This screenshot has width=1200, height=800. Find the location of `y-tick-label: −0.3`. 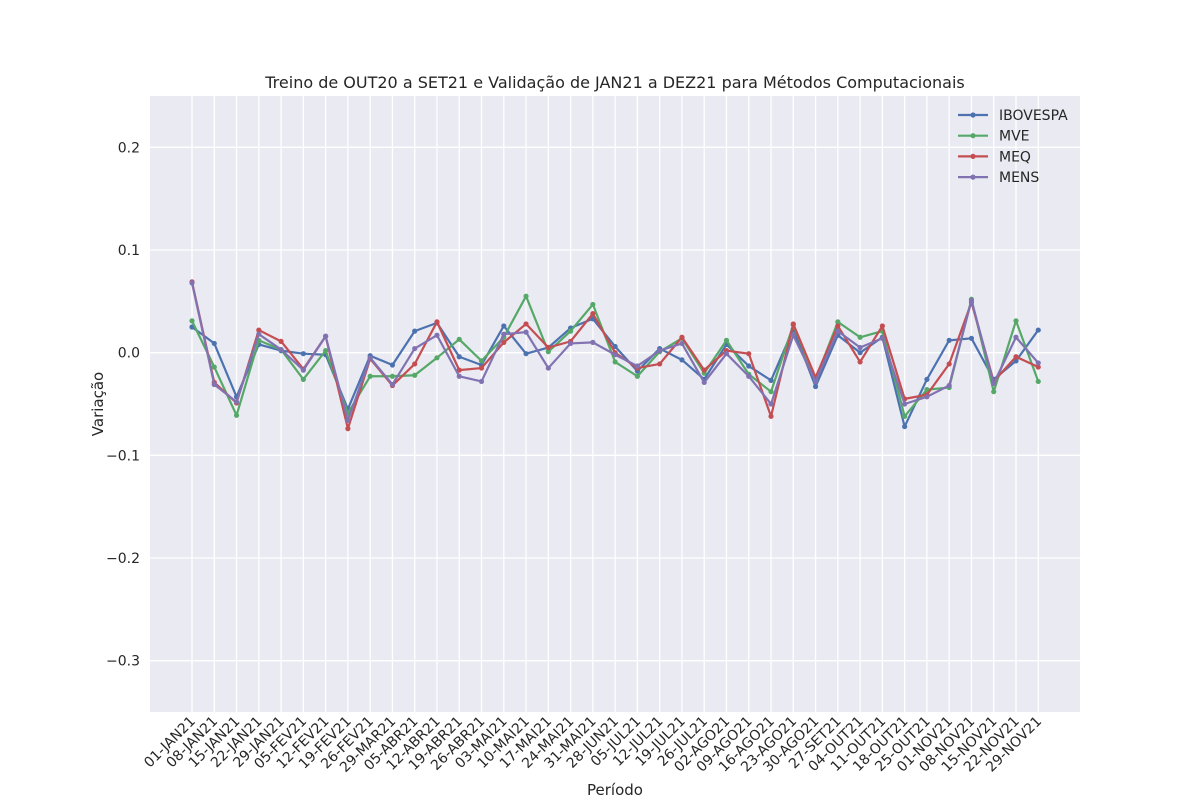

y-tick-label: −0.3 is located at coordinates (123, 662).